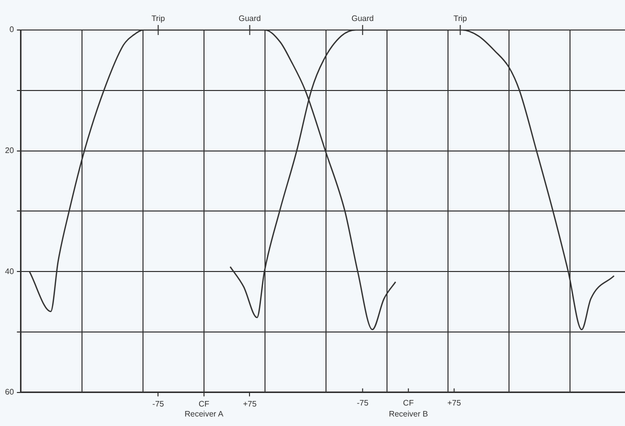  Describe the element at coordinates (204, 403) in the screenshot. I see `x-tick-label: CF` at that location.